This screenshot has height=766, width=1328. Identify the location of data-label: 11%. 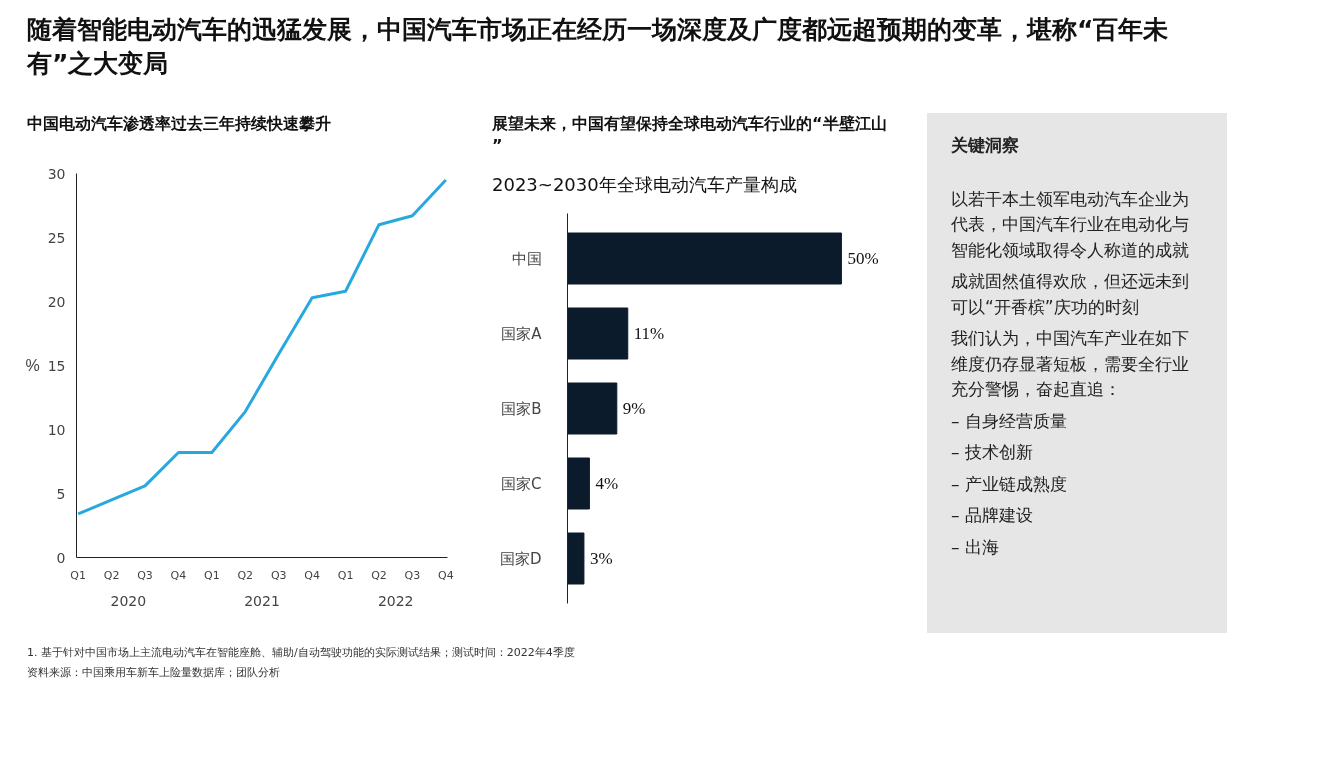
(649, 333).